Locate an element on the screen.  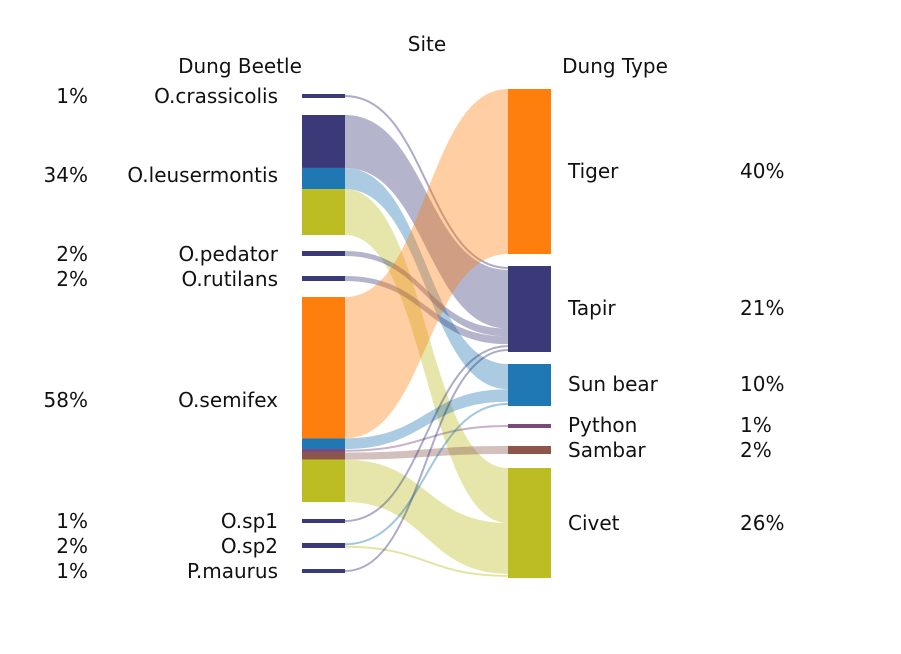
source-pct-o-crassicolis: 1% is located at coordinates (72, 96).